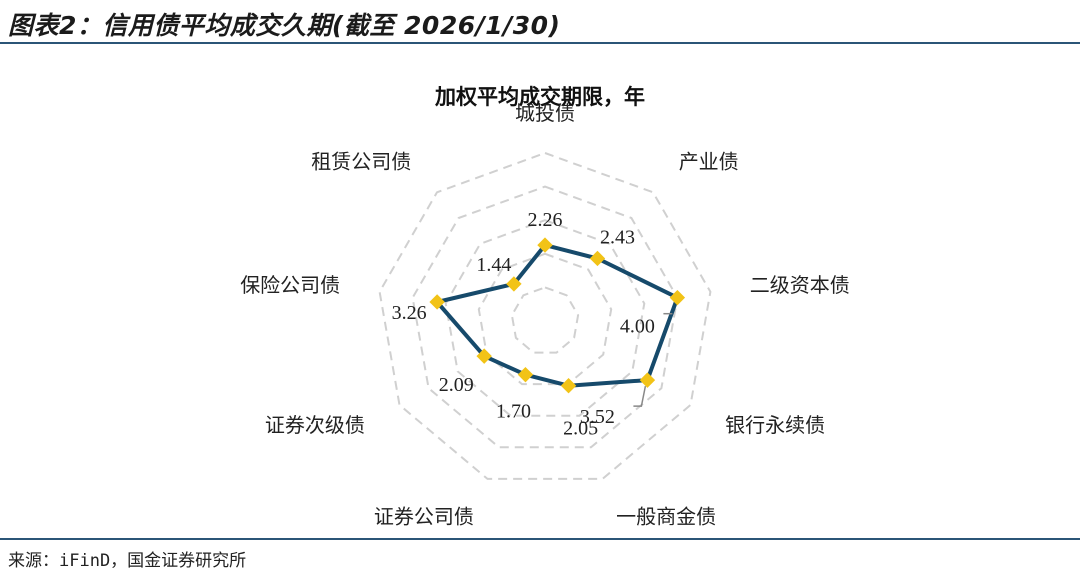 The width and height of the screenshot is (1080, 575). What do you see at coordinates (284, 25) in the screenshot?
I see `figure-title: 图表2：信用债平均成交久期(截至 2026/1/30)` at bounding box center [284, 25].